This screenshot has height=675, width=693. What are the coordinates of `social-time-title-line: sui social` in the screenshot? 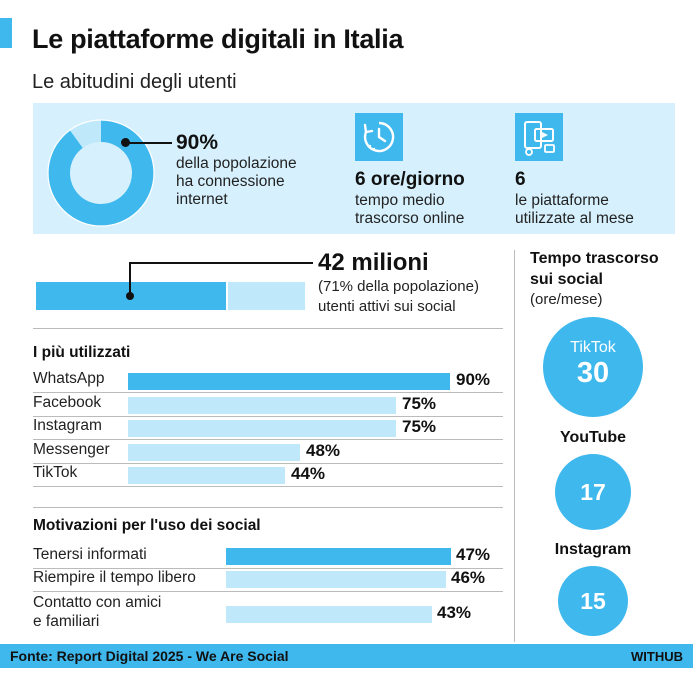 It's located at (566, 279).